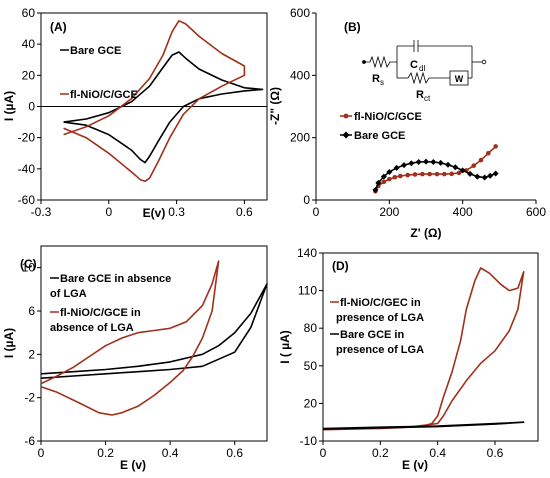 Image resolution: width=550 pixels, height=478 pixels. I want to click on panel-a-xlabel: E(v), so click(154, 213).